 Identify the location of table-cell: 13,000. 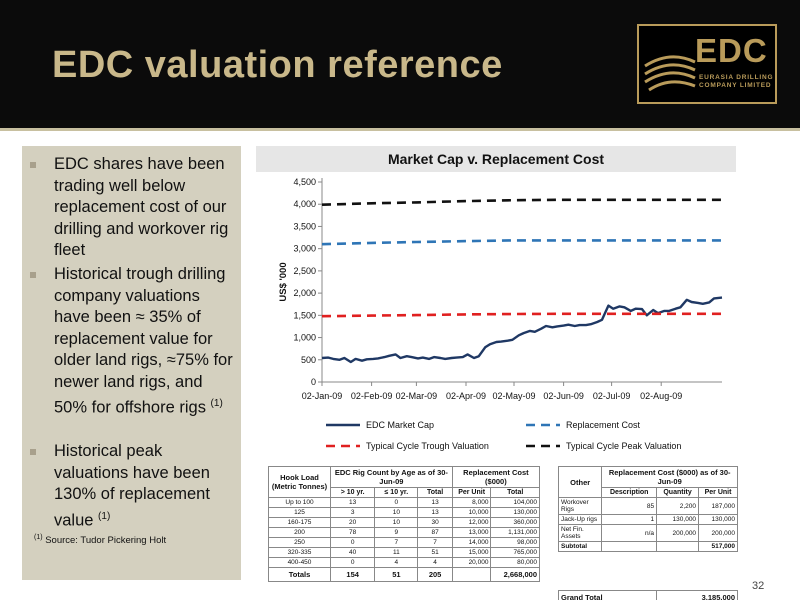
(471, 532).